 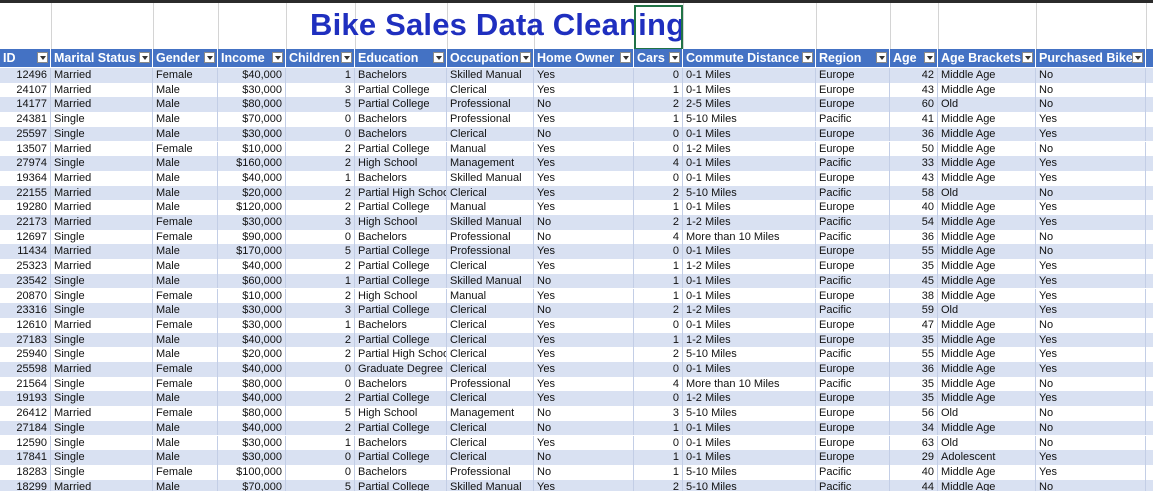 I want to click on cell-occupation: Management, so click(x=490, y=413).